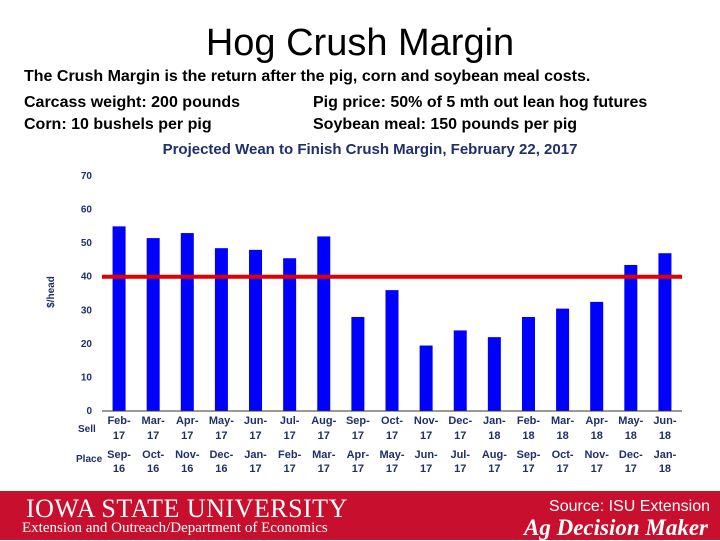 The height and width of the screenshot is (541, 720). What do you see at coordinates (89, 459) in the screenshot?
I see `place-row-label: Place` at bounding box center [89, 459].